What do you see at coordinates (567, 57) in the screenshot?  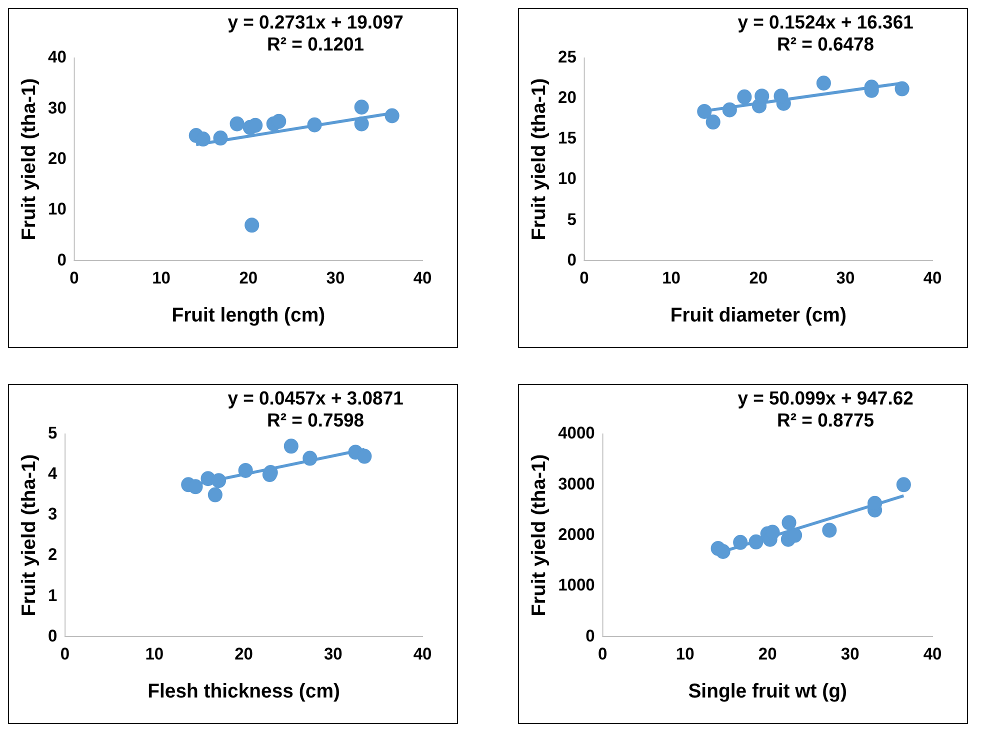 I see `y-tick-label: 25` at bounding box center [567, 57].